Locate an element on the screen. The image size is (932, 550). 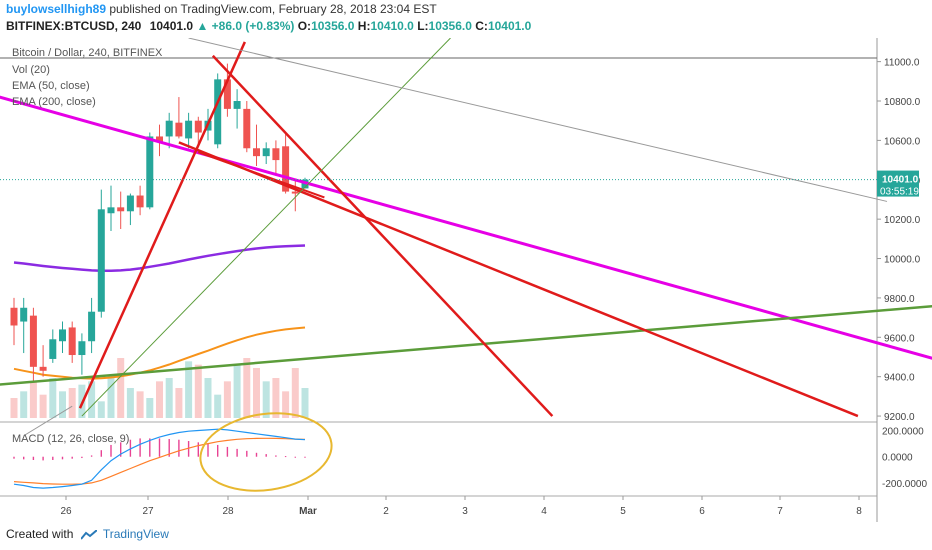
price-tick-label: 9400.0 is located at coordinates (899, 378).